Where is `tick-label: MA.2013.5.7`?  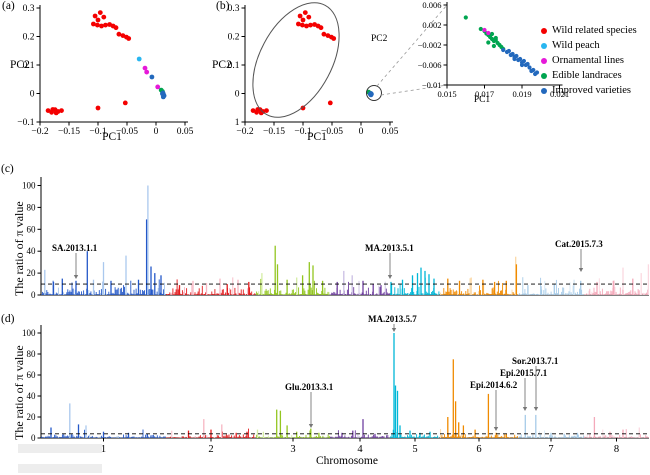
tick-label: MA.2013.5.7 is located at coordinates (392, 319).